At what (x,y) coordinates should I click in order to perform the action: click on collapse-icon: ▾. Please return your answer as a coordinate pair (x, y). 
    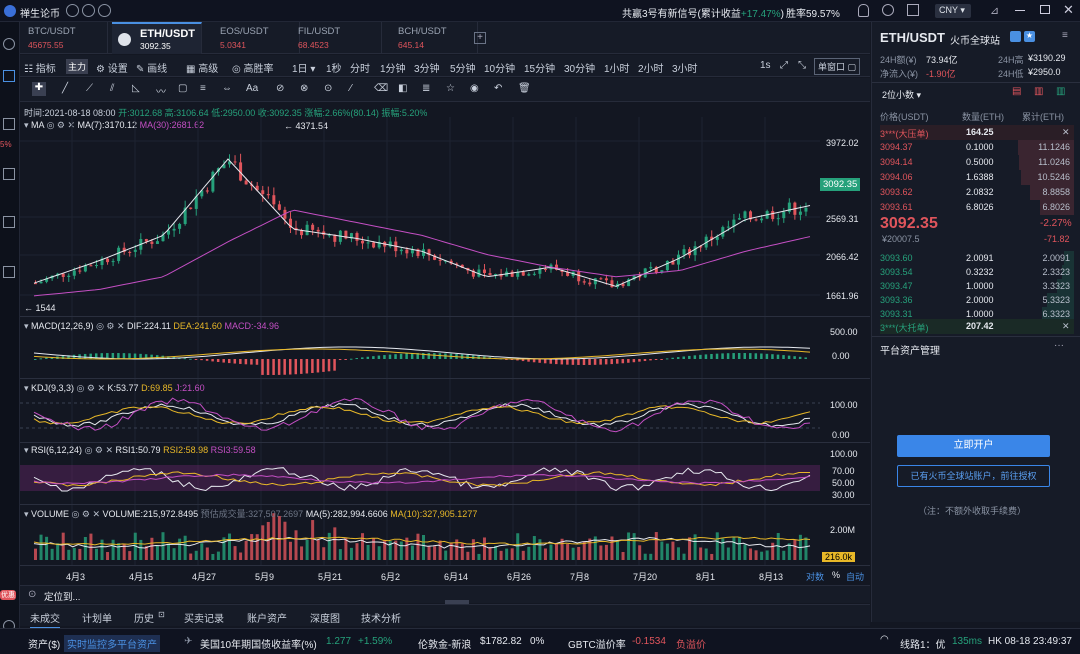
    Looking at the image, I should click on (28, 125).